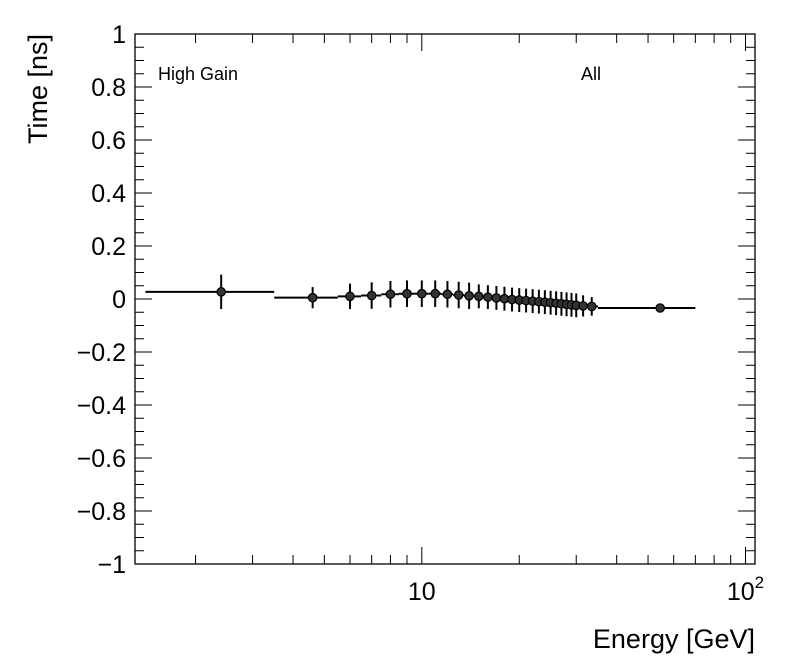 The height and width of the screenshot is (672, 796). I want to click on data-points, so click(420, 296).